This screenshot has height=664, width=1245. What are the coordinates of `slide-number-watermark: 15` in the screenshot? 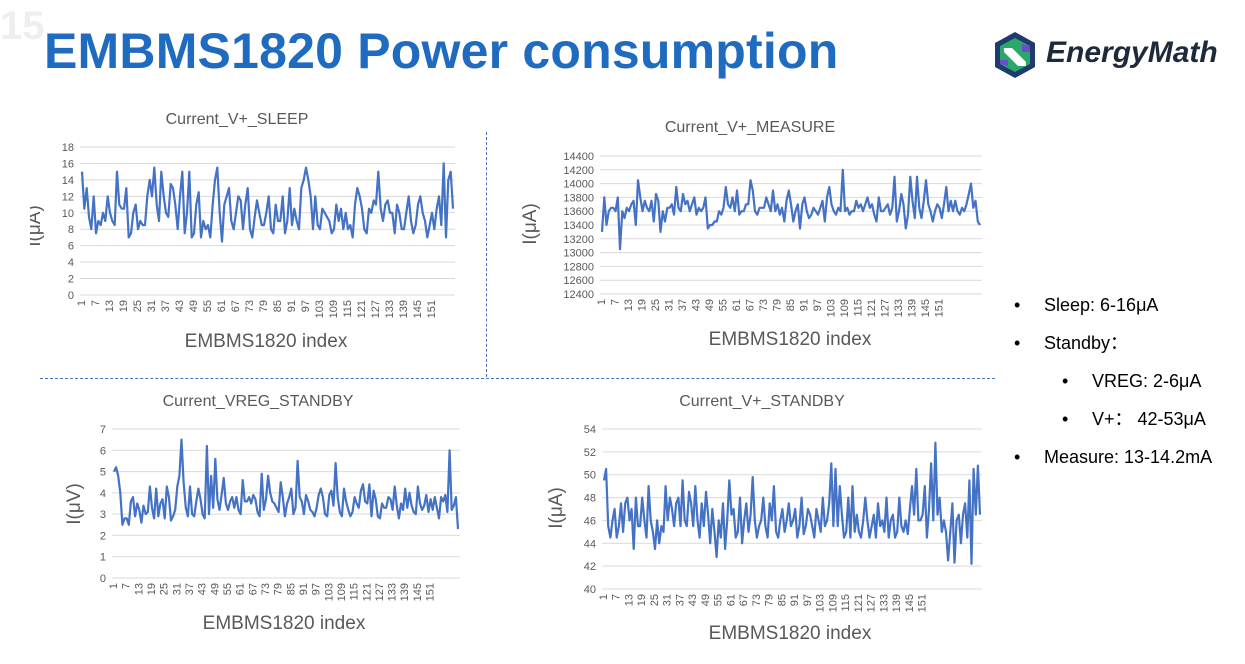 It's located at (22, 26).